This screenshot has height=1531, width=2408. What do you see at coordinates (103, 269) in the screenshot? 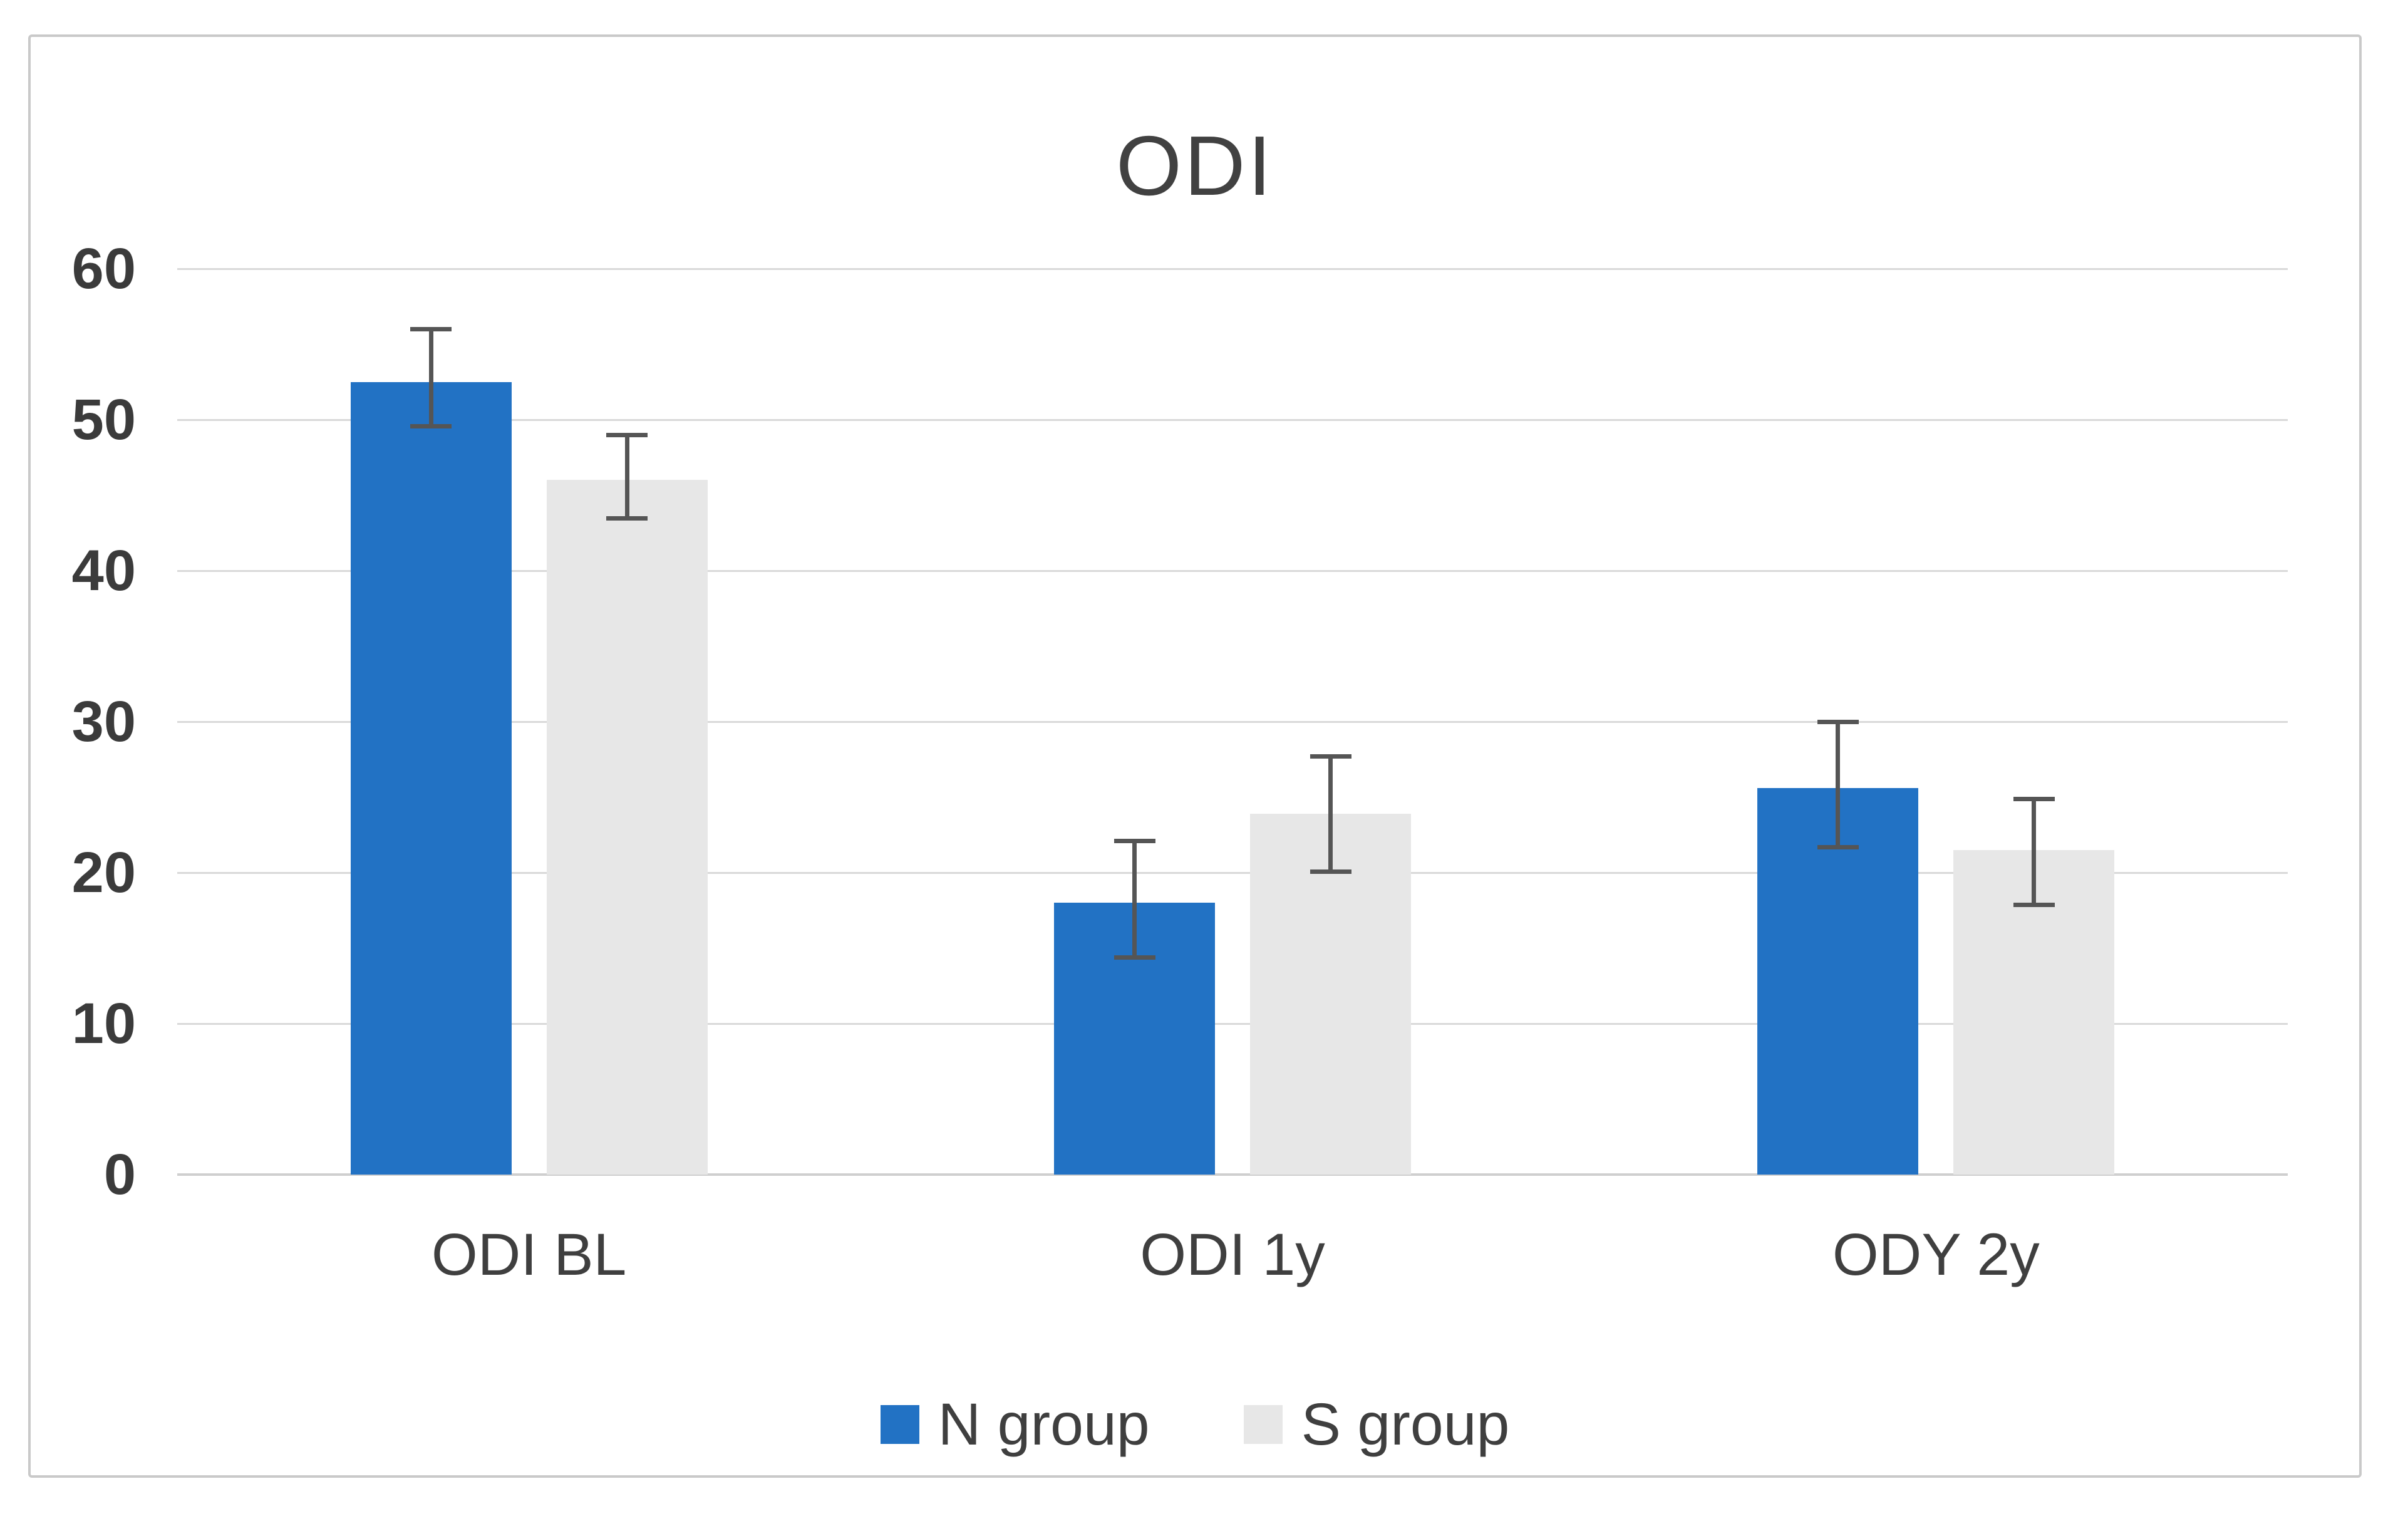
I see `y-tick-label: 60` at bounding box center [103, 269].